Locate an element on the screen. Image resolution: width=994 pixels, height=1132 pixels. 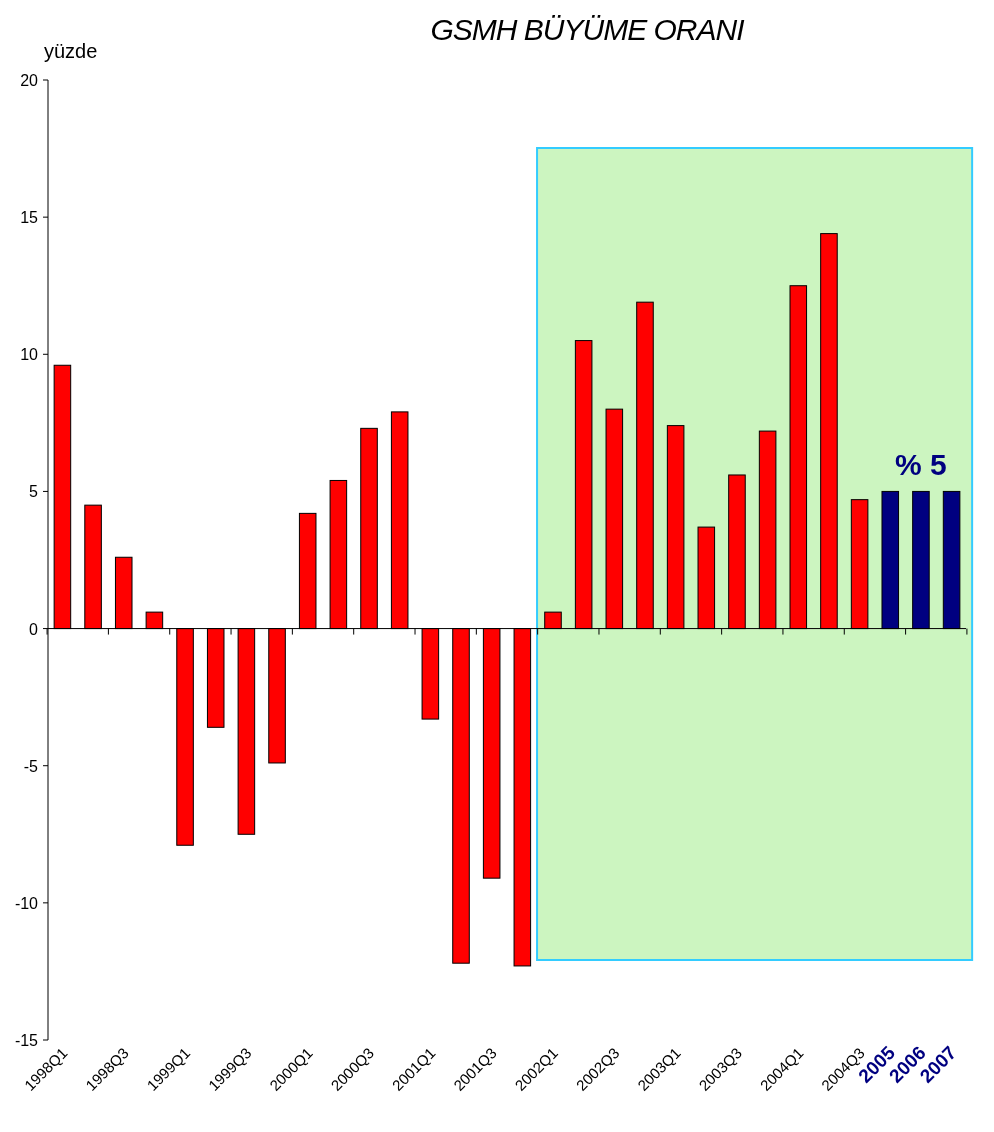
y-tick-label: 5 is located at coordinates (34, 492).